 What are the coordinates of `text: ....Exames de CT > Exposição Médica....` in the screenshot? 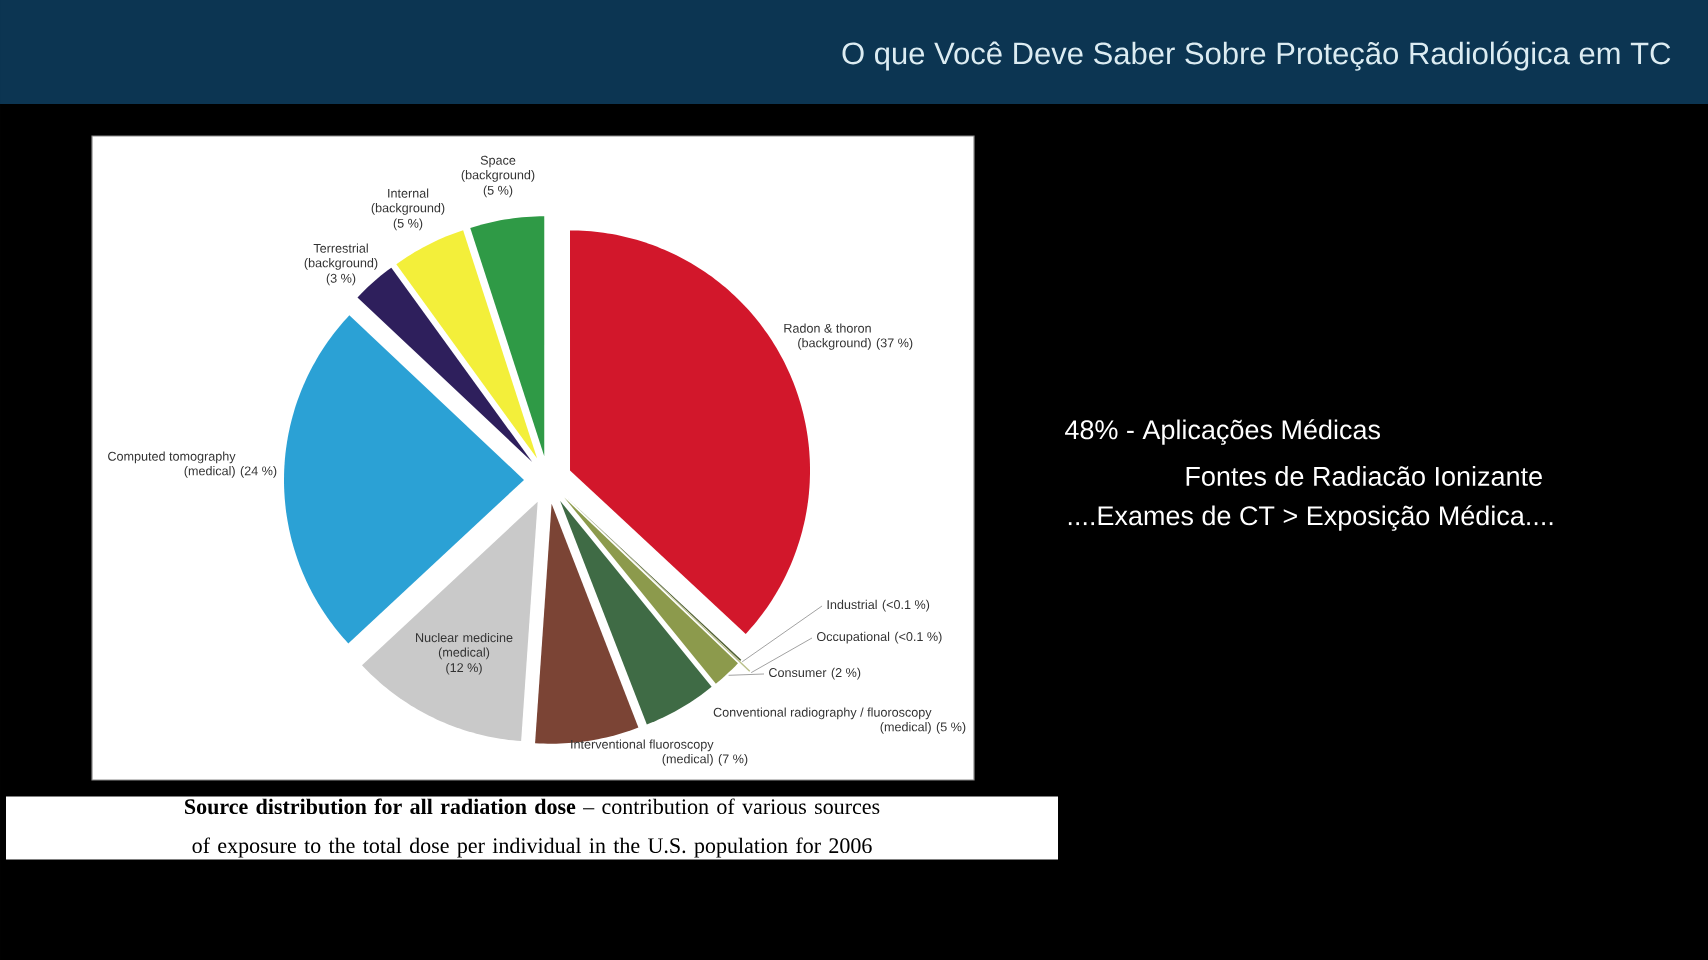 It's located at (1310, 518).